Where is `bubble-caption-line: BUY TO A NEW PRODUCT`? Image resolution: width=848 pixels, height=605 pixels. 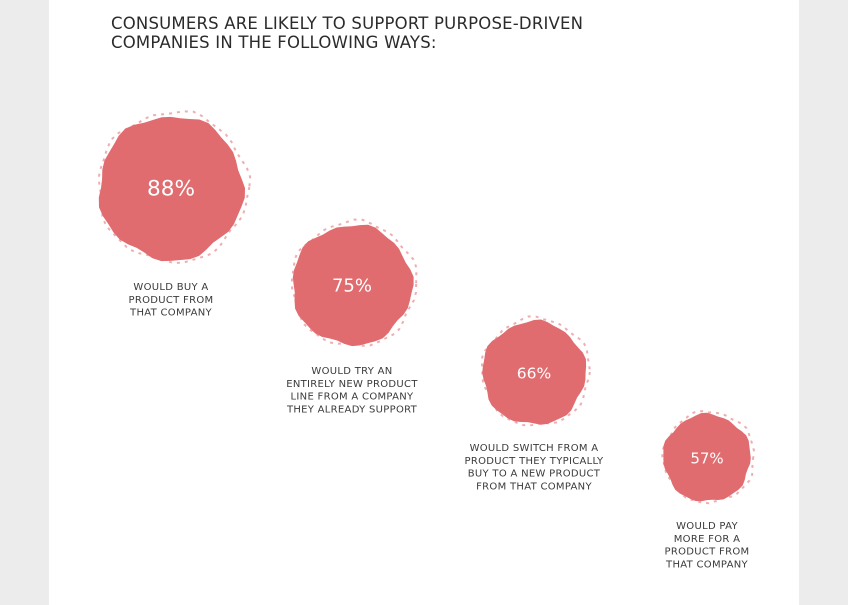 bubble-caption-line: BUY TO A NEW PRODUCT is located at coordinates (534, 474).